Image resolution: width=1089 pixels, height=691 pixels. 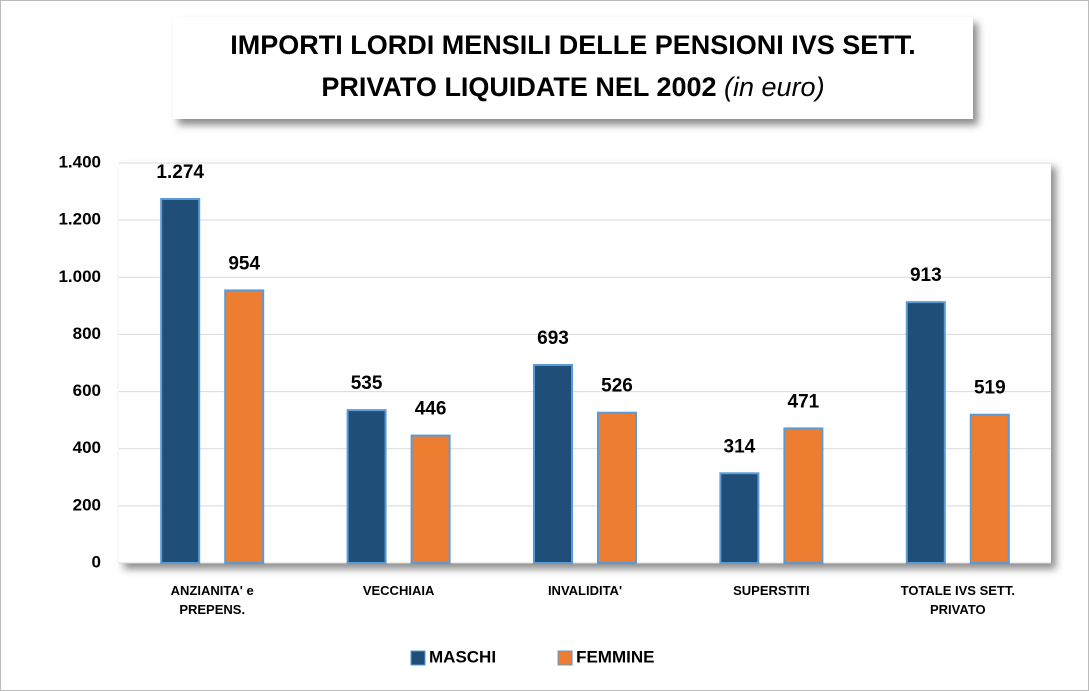 What do you see at coordinates (212, 600) in the screenshot?
I see `x-tick-label: ANZIANITA' e PREPENS.` at bounding box center [212, 600].